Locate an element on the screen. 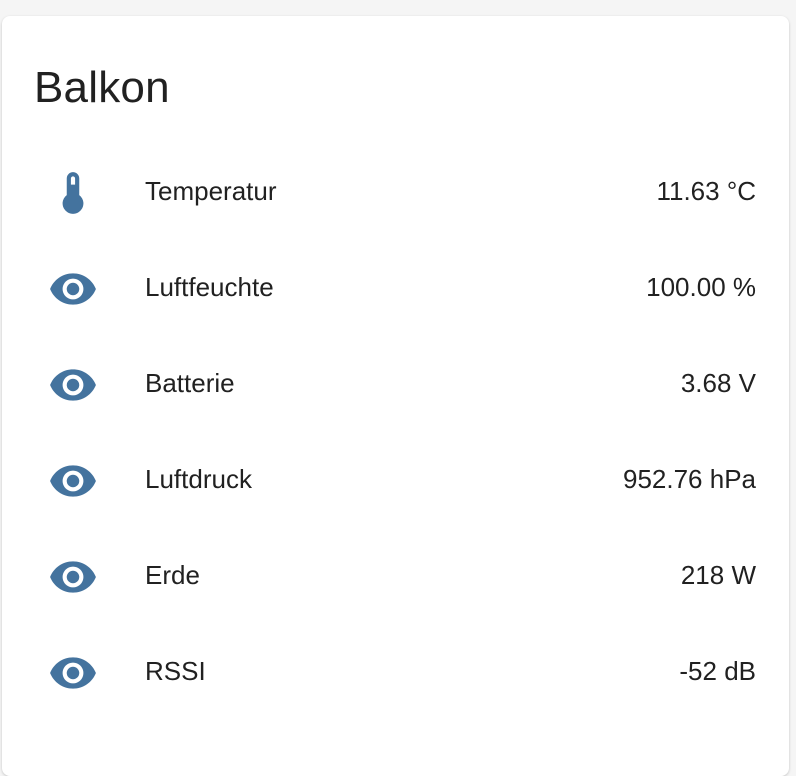 This screenshot has height=776, width=796. entity-value: 11.63 °C is located at coordinates (706, 191).